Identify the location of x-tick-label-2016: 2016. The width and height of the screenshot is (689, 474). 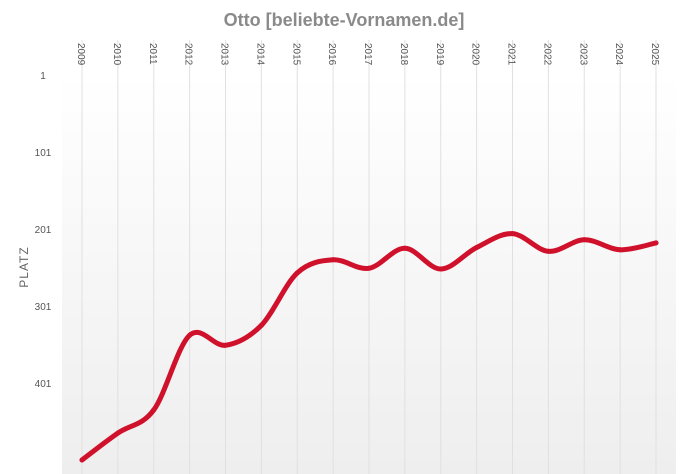
(331, 54).